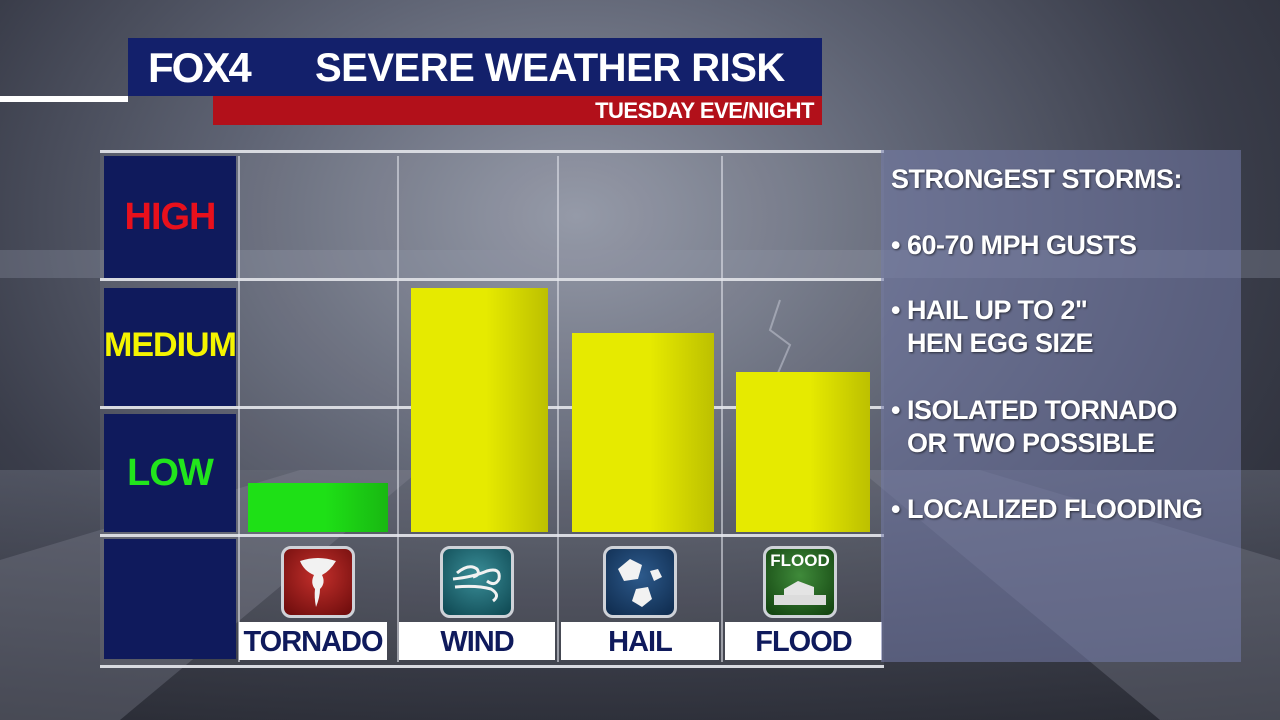  What do you see at coordinates (1014, 245) in the screenshot?
I see `info-bullet-gusts: • 60-70 MPH GUSTS` at bounding box center [1014, 245].